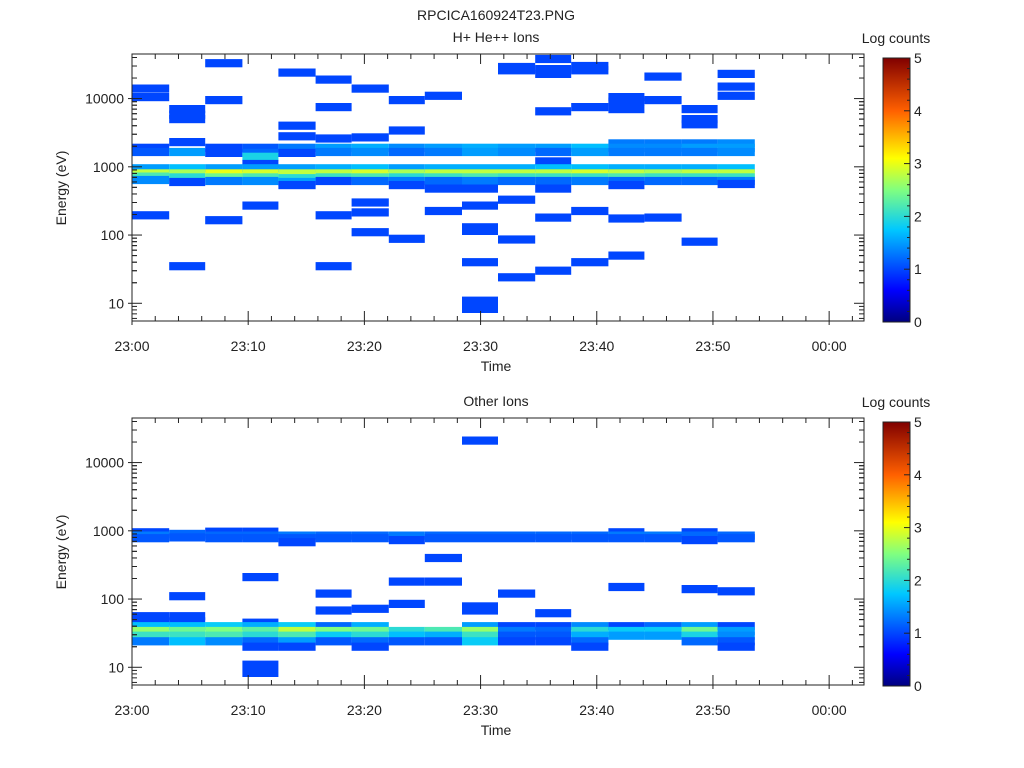  Describe the element at coordinates (61, 552) in the screenshot. I see `y-axis-label: Energy (eV)` at that location.